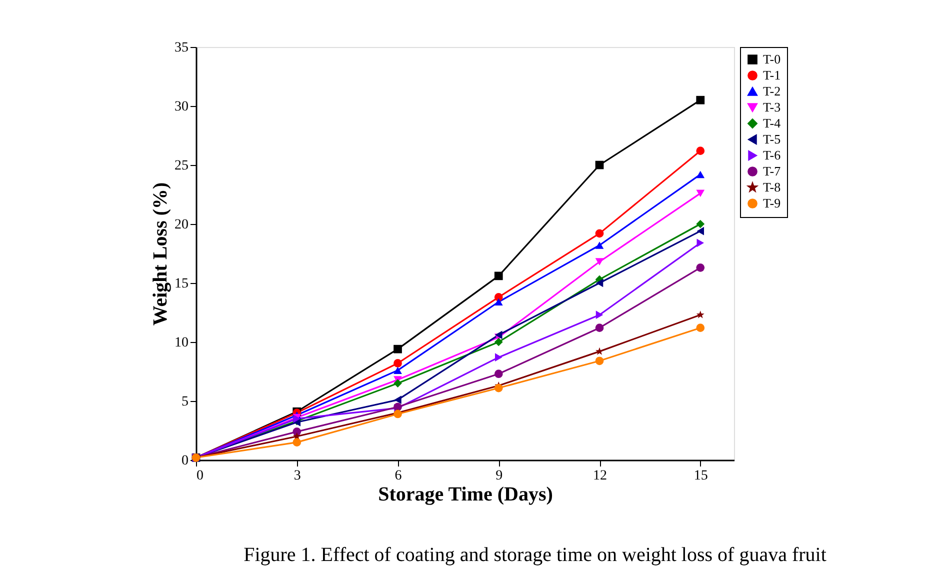 The width and height of the screenshot is (944, 574). I want to click on legend-label: T-9, so click(772, 203).